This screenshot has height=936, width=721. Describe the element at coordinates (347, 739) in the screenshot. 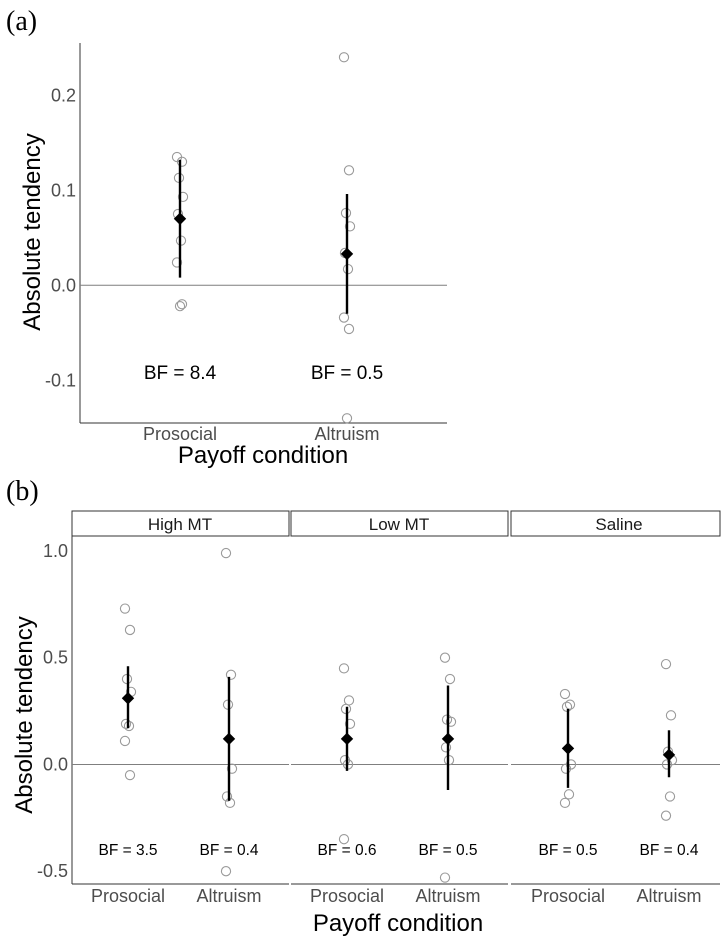

I see `facet-low-mt-prosocial-mean-marker` at that location.